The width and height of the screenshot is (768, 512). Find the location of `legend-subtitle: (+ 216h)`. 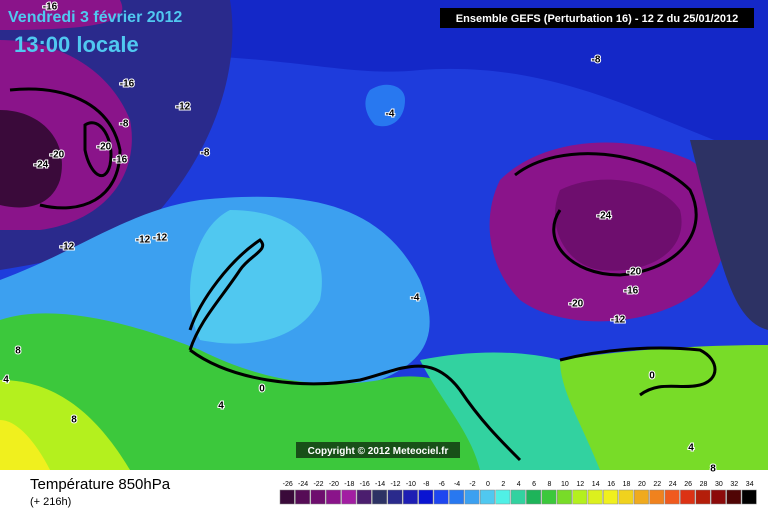

legend-subtitle: (+ 216h) is located at coordinates (50, 502).